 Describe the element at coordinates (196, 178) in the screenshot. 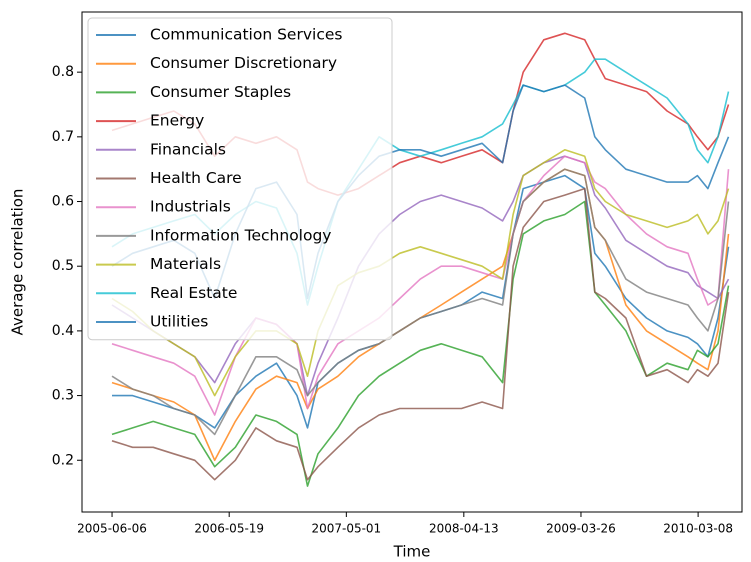

I see `legend-label: Health Care` at that location.